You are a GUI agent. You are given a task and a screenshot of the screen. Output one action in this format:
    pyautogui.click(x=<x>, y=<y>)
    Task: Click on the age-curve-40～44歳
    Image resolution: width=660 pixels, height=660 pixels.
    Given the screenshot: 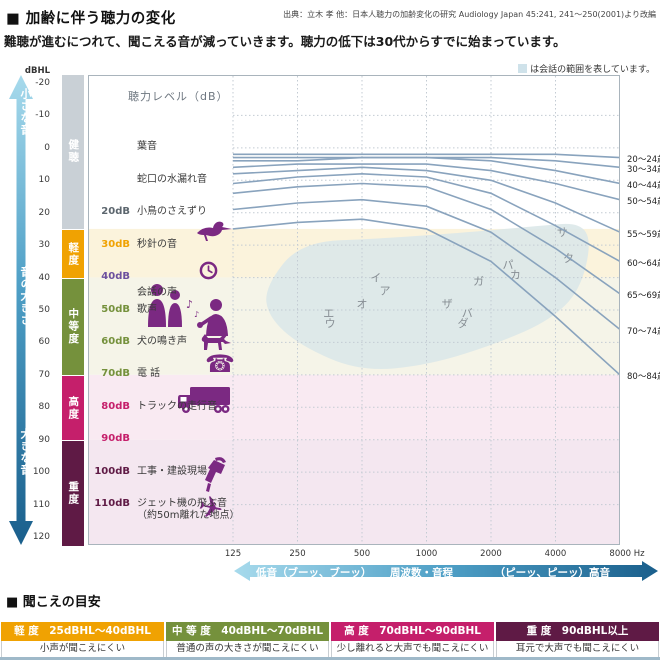 What is the action you would take?
    pyautogui.click(x=427, y=170)
    